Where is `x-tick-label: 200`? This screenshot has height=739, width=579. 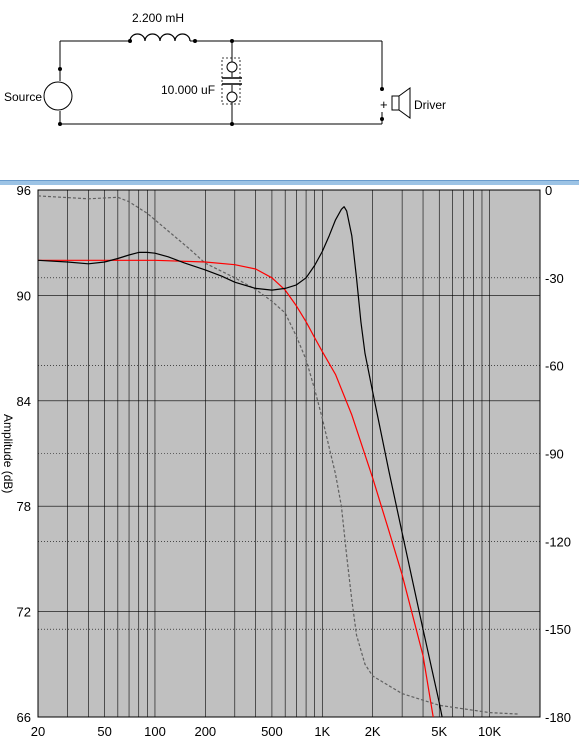
x-tick-label: 200 is located at coordinates (205, 731).